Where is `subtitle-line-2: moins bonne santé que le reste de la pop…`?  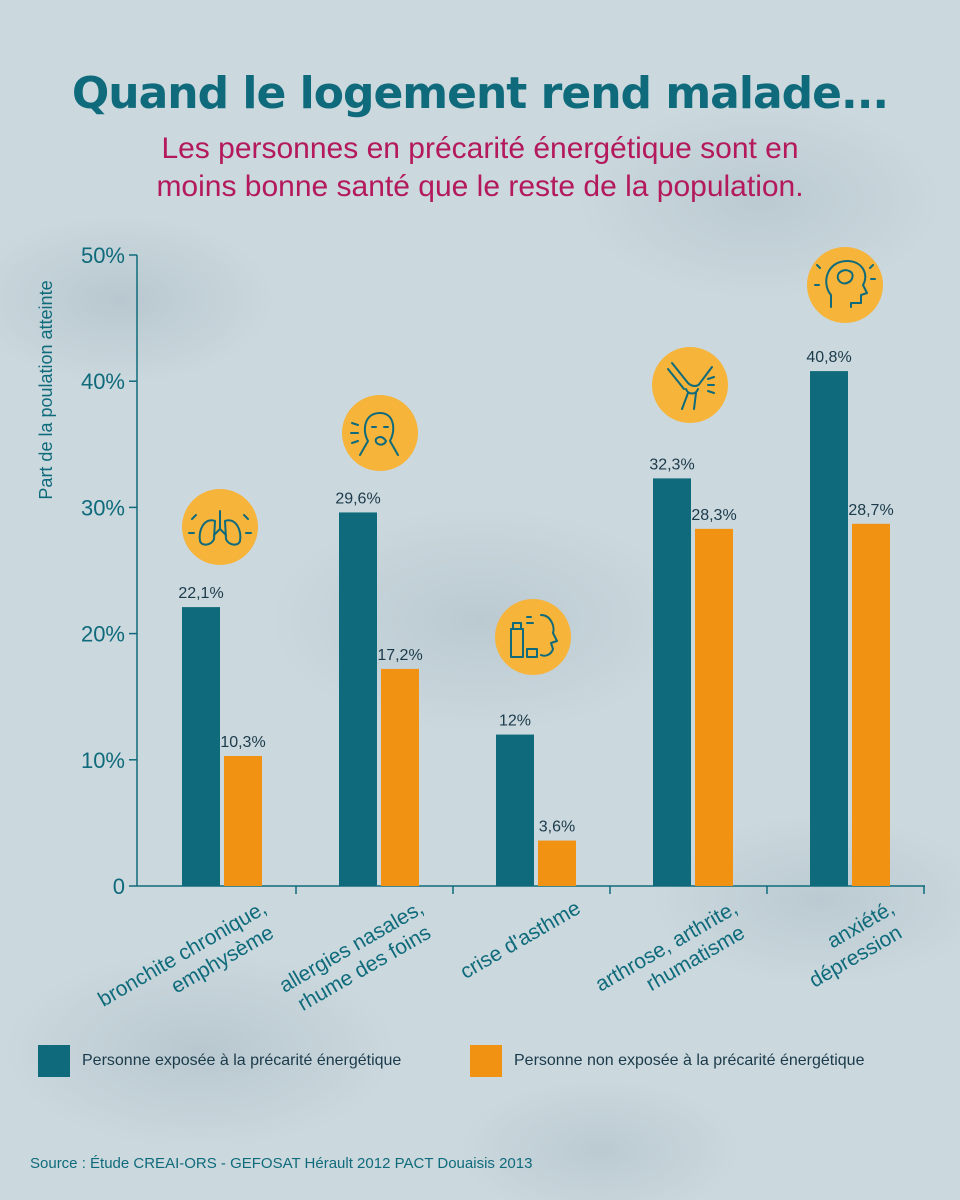 subtitle-line-2: moins bonne santé que le reste de la pop… is located at coordinates (480, 186).